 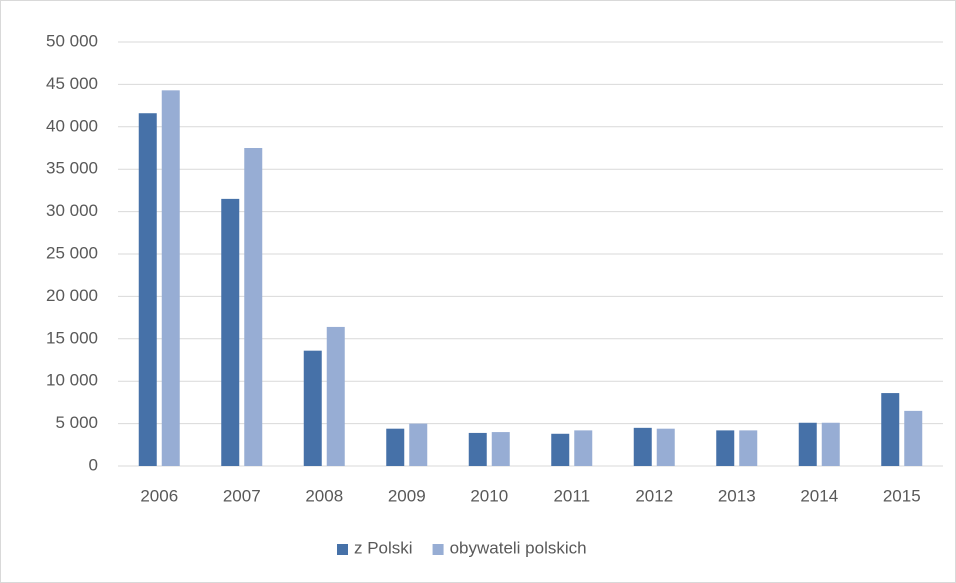 What do you see at coordinates (72, 252) in the screenshot?
I see `y-tick-label: 25 000` at bounding box center [72, 252].